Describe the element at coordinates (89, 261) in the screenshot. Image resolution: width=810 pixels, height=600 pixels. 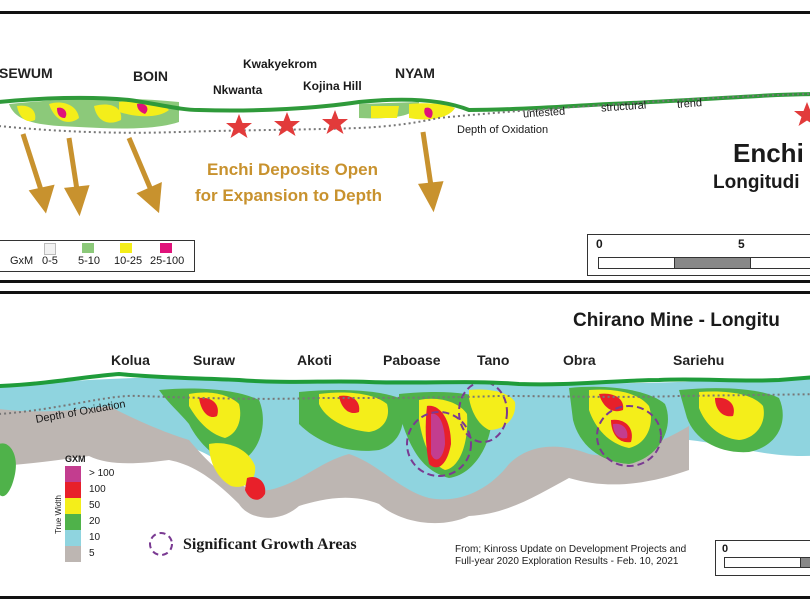
I see `legend-label-5-10: 5-10` at that location.